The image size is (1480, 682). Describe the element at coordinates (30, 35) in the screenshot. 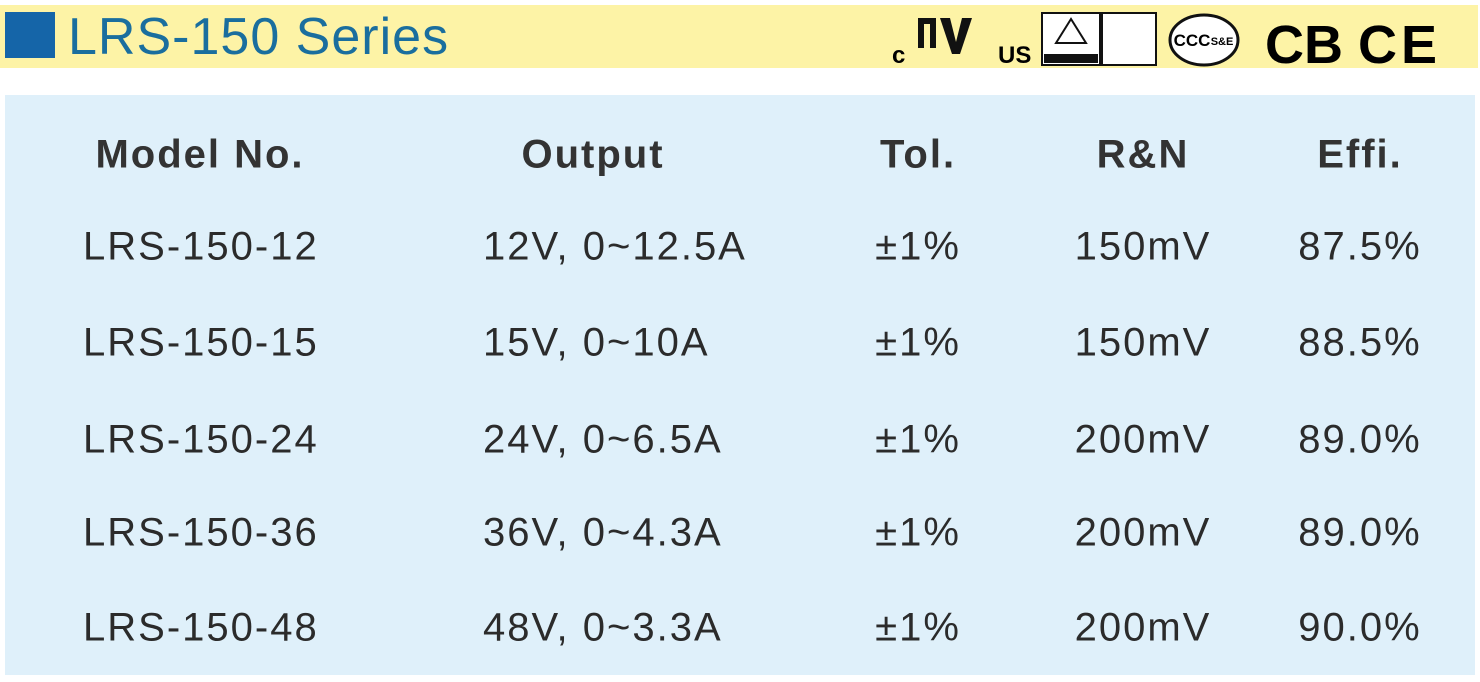

I see `title-square` at that location.